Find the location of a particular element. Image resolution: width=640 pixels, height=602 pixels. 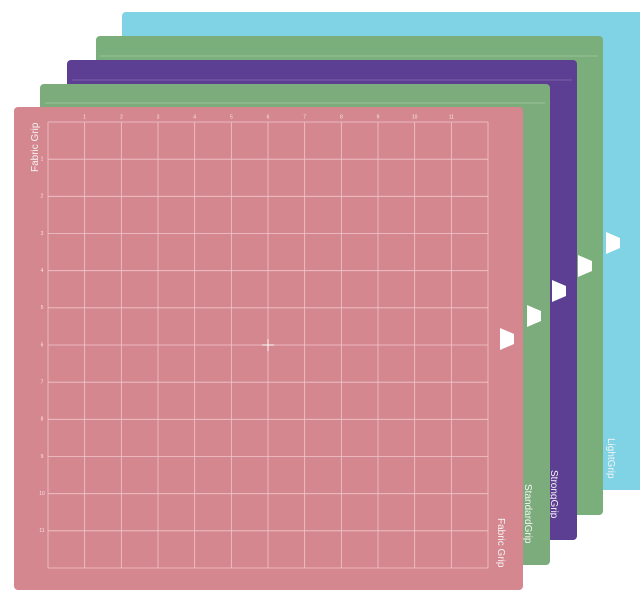

mat-label: LightGrip is located at coordinates (610, 458).